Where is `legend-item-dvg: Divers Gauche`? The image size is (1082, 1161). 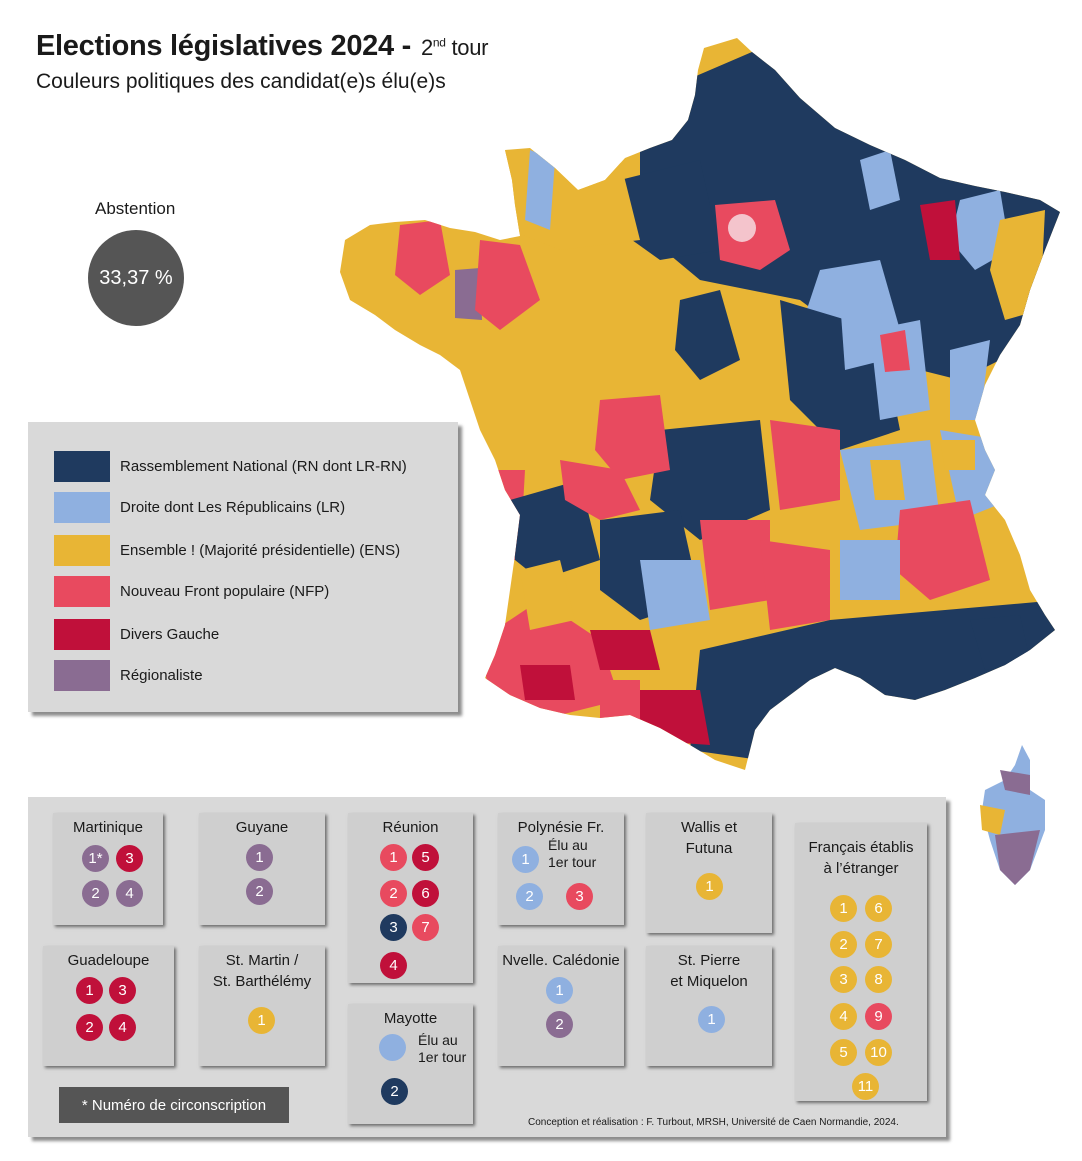 legend-item-dvg: Divers Gauche is located at coordinates (136, 634).